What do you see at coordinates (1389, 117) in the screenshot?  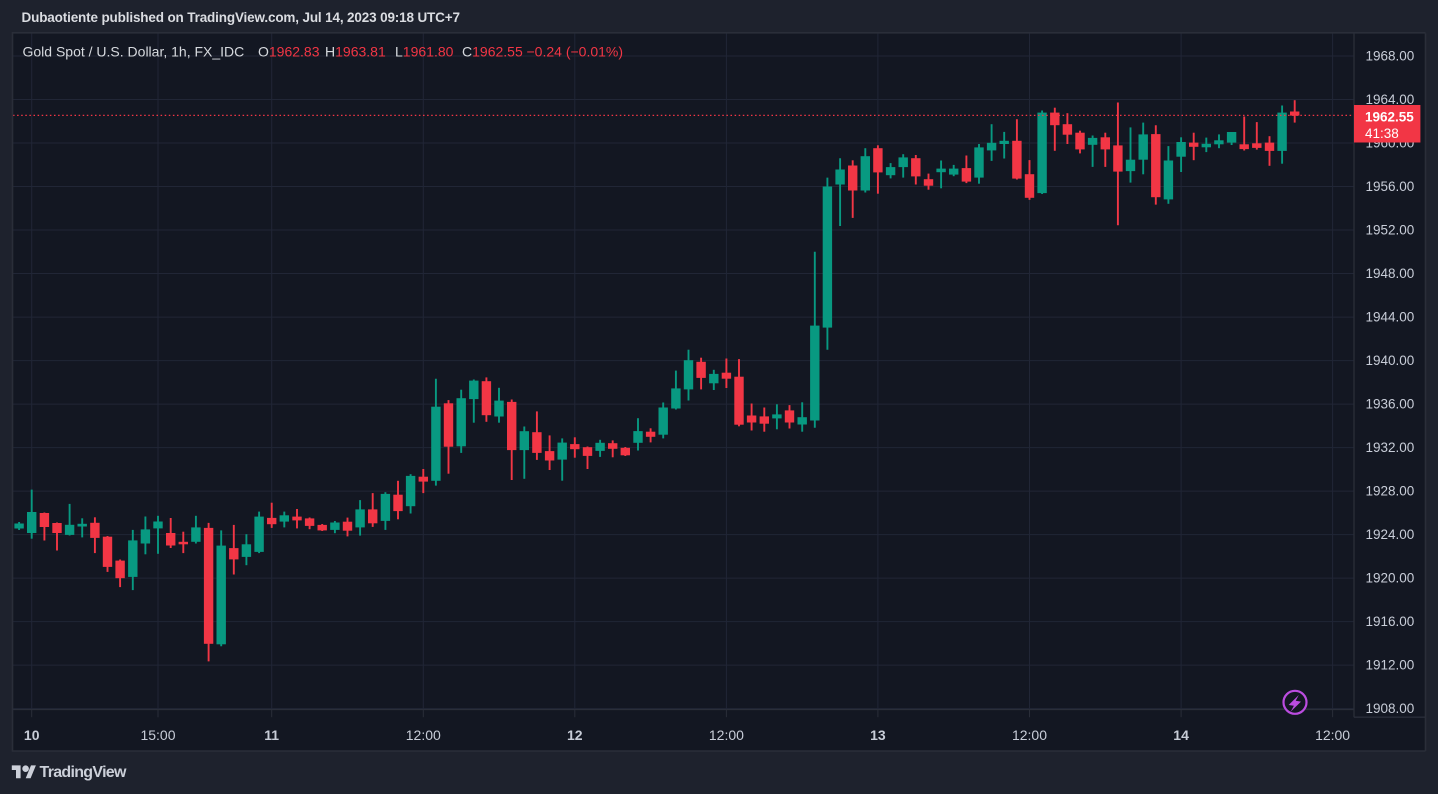 I see `svg-text: 1962.55` at bounding box center [1389, 117].